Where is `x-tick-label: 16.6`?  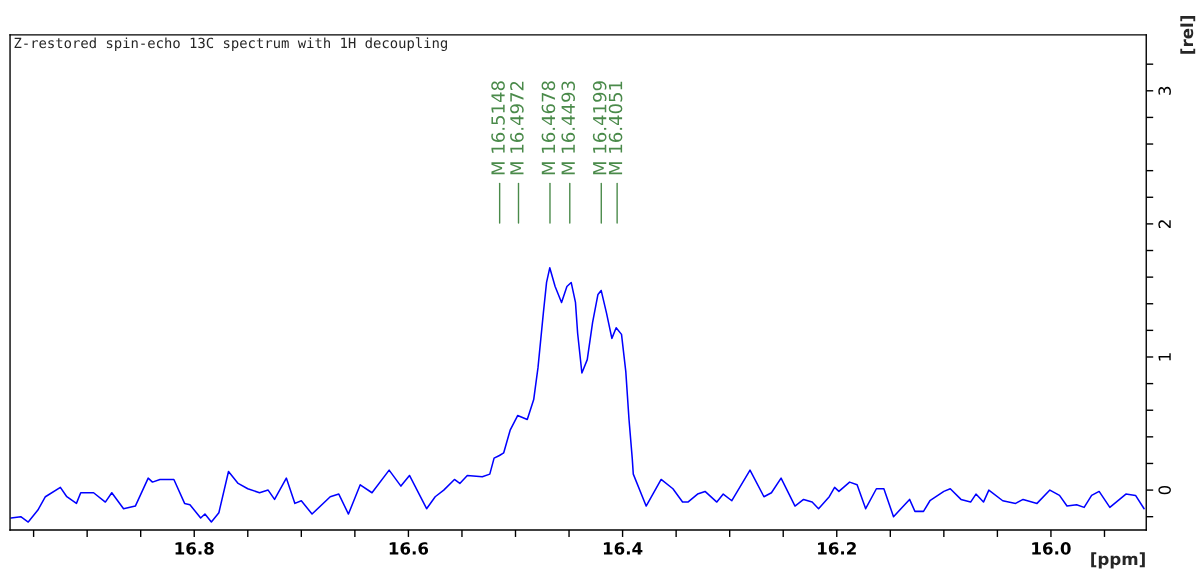 x-tick-label: 16.6 is located at coordinates (409, 548).